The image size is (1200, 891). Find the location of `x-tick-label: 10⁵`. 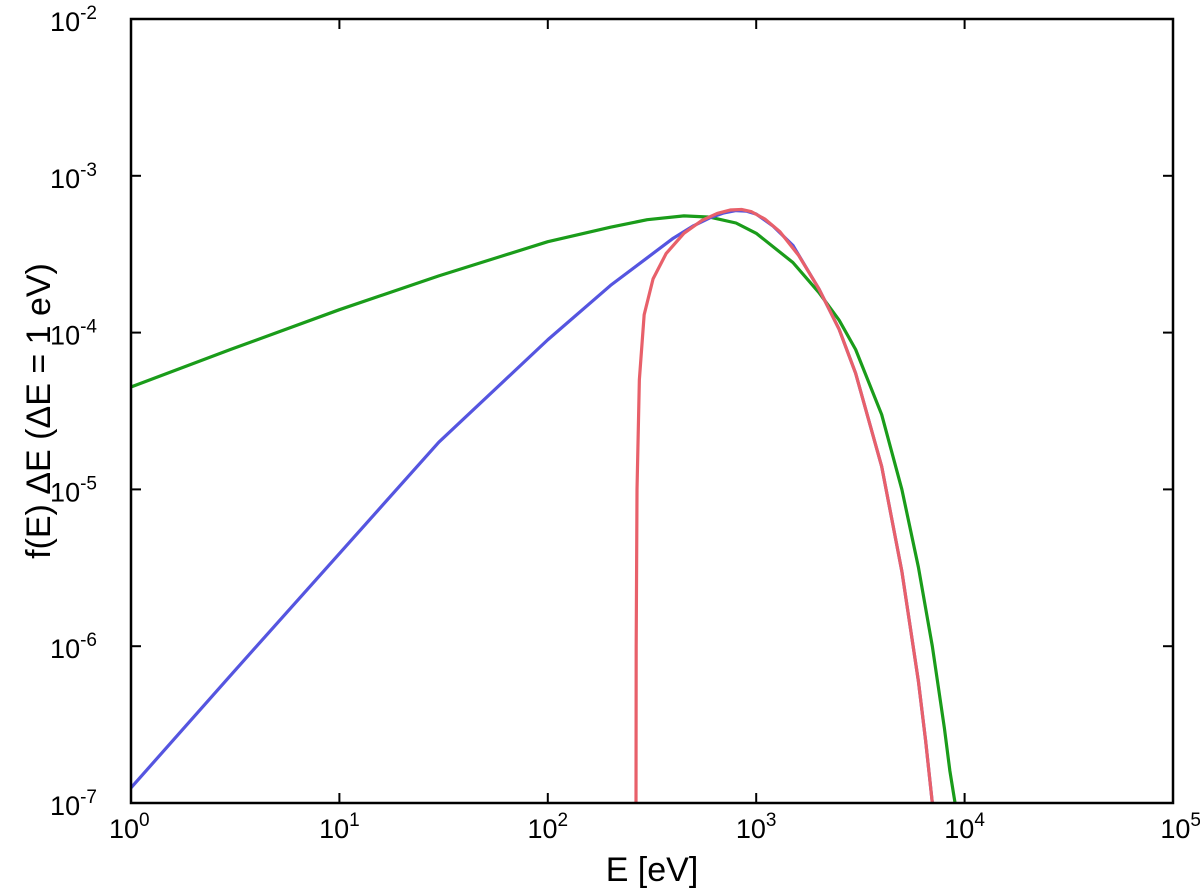

x-tick-label: 10⁵ is located at coordinates (1180, 827).